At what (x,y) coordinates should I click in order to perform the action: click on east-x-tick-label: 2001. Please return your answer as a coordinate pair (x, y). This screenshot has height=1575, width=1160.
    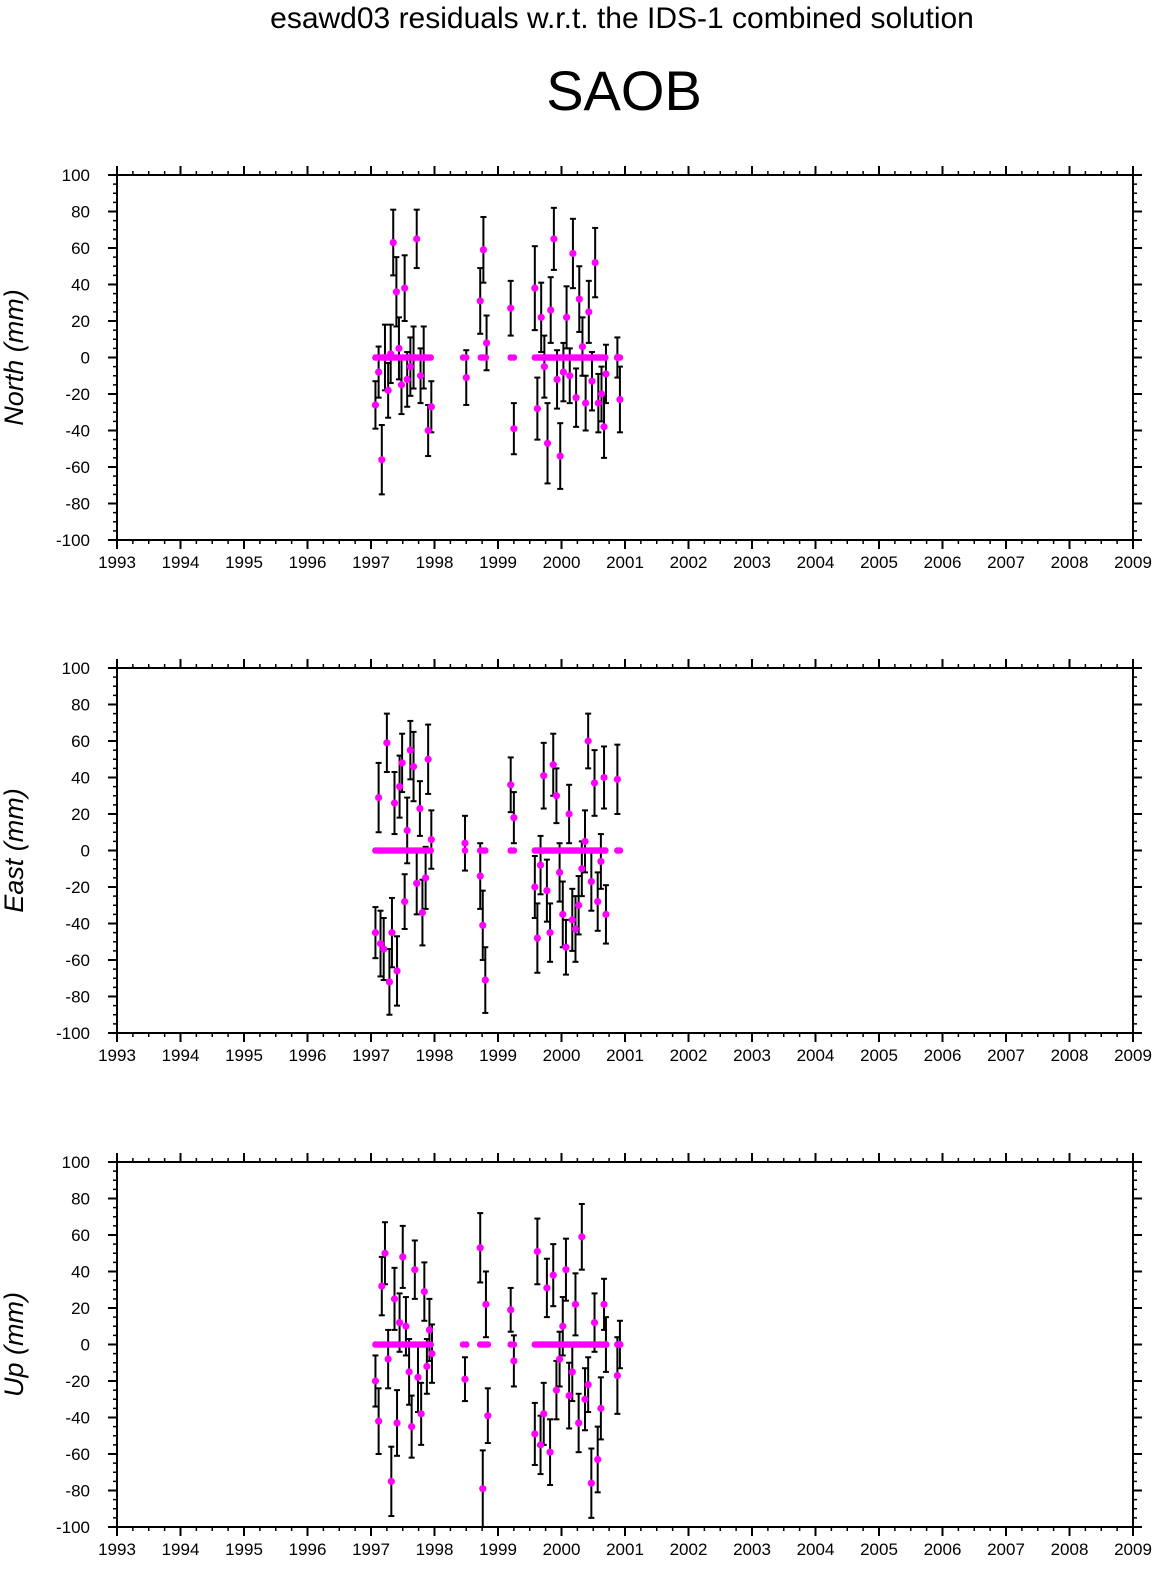
    Looking at the image, I should click on (625, 1055).